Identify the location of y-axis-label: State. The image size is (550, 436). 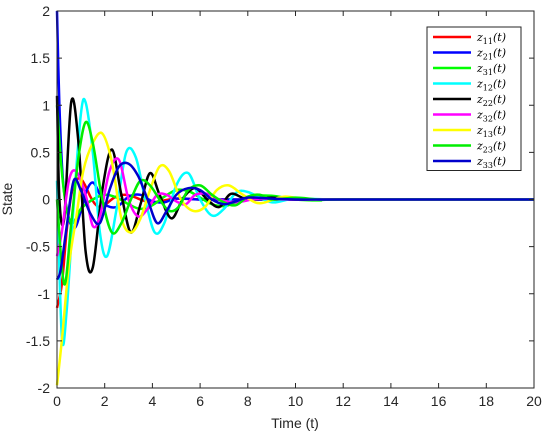
(7, 198).